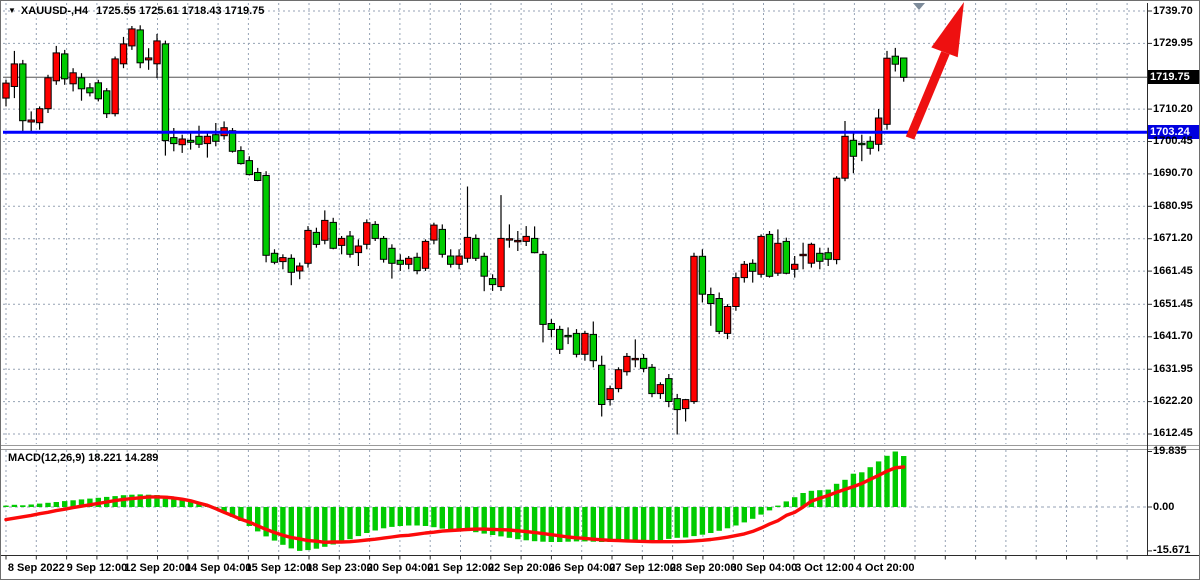  What do you see at coordinates (1173, 140) in the screenshot?
I see `price-axis-label: 1700.45` at bounding box center [1173, 140].